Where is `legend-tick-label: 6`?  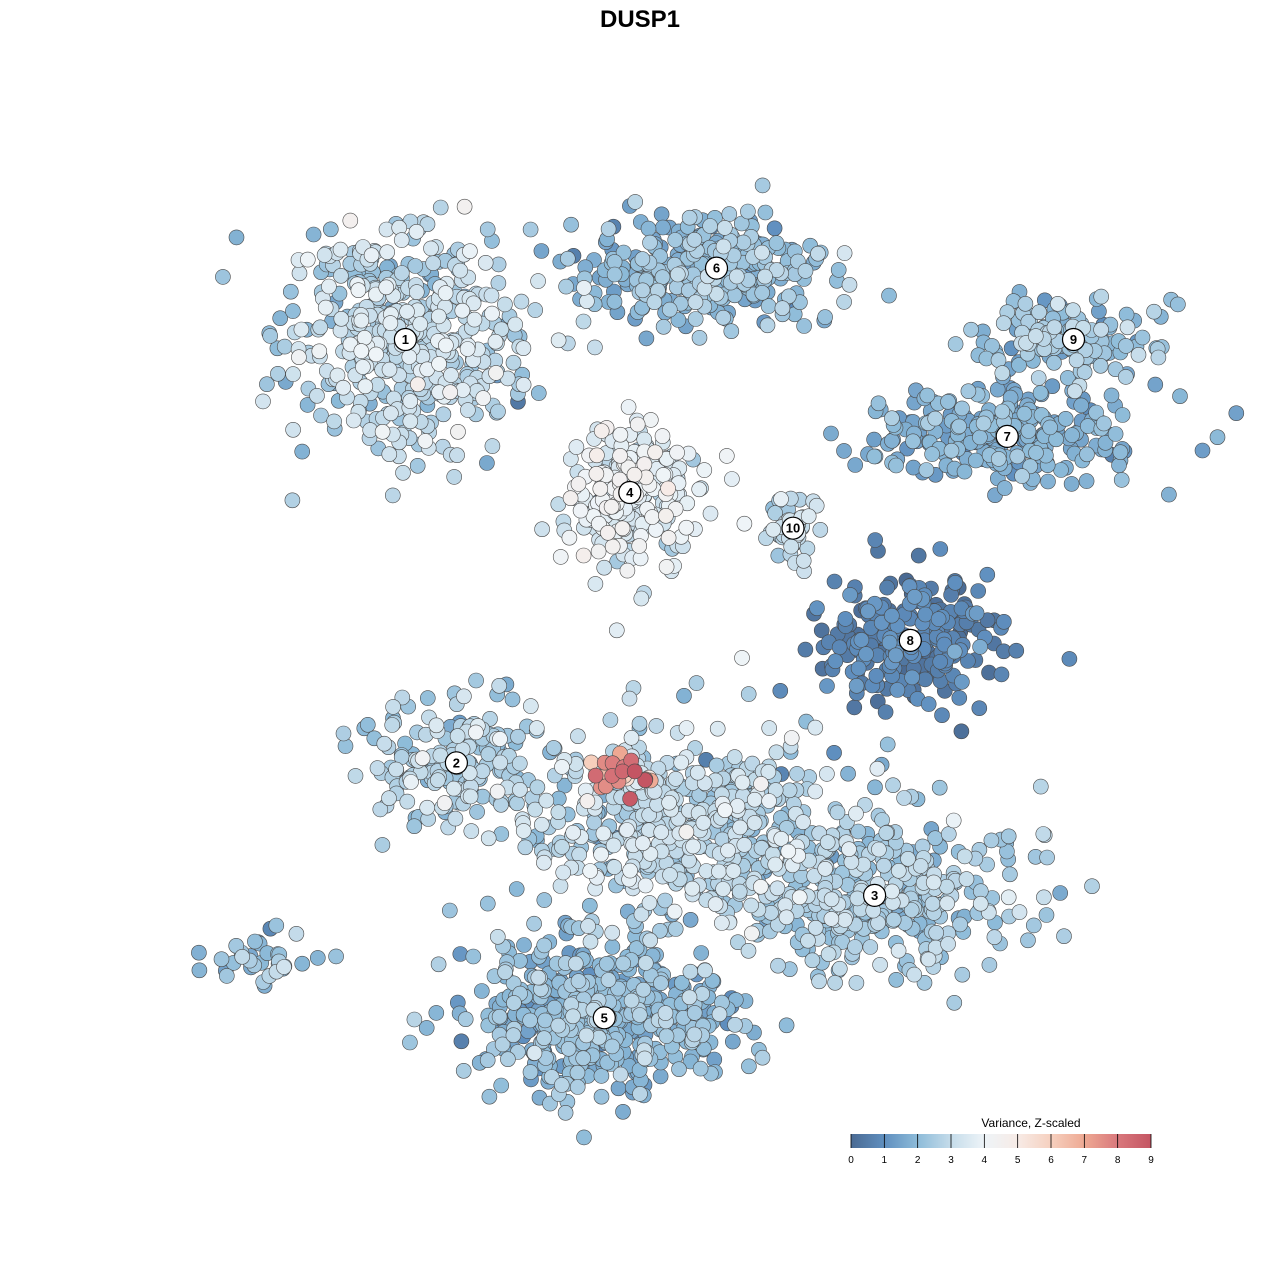 legend-tick-label: 6 is located at coordinates (1051, 1160).